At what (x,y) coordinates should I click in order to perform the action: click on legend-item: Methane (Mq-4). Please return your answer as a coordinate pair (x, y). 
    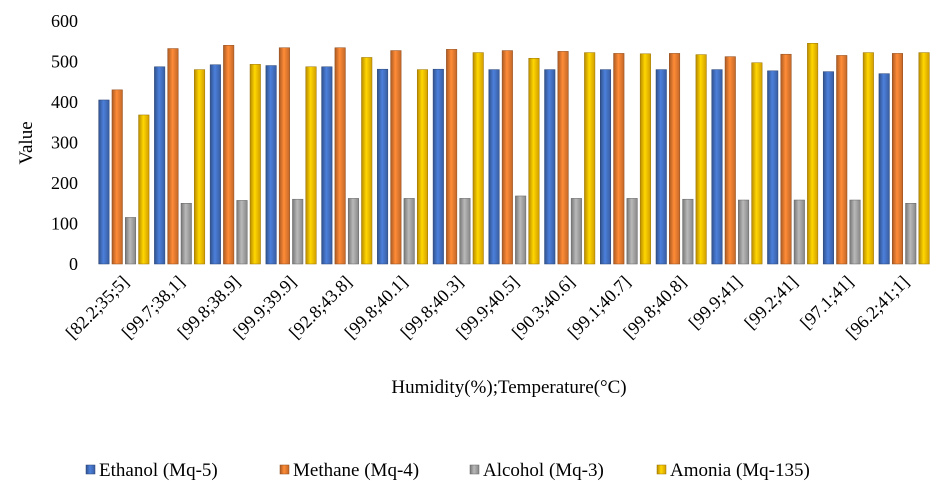
    Looking at the image, I should click on (349, 470).